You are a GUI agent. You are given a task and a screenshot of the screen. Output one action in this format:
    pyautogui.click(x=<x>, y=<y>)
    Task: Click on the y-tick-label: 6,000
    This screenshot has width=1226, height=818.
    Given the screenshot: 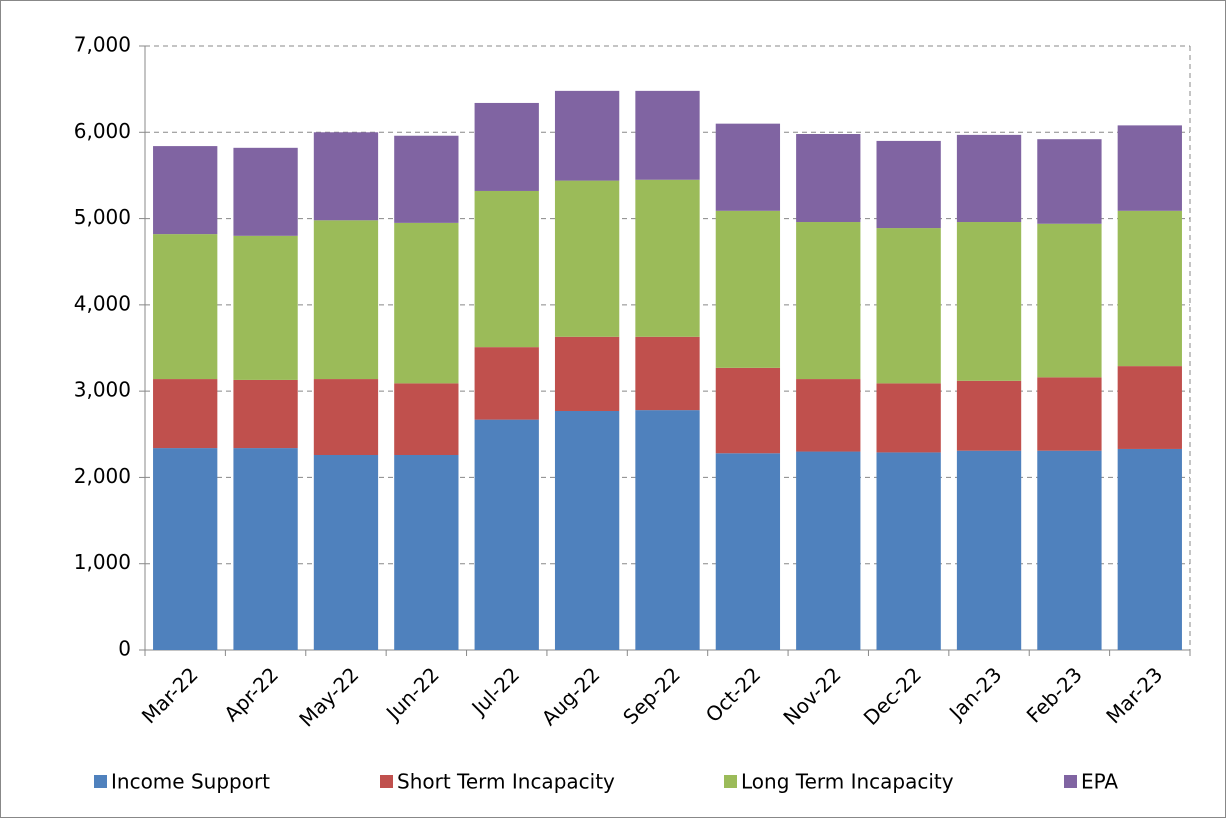 What is the action you would take?
    pyautogui.click(x=102, y=131)
    